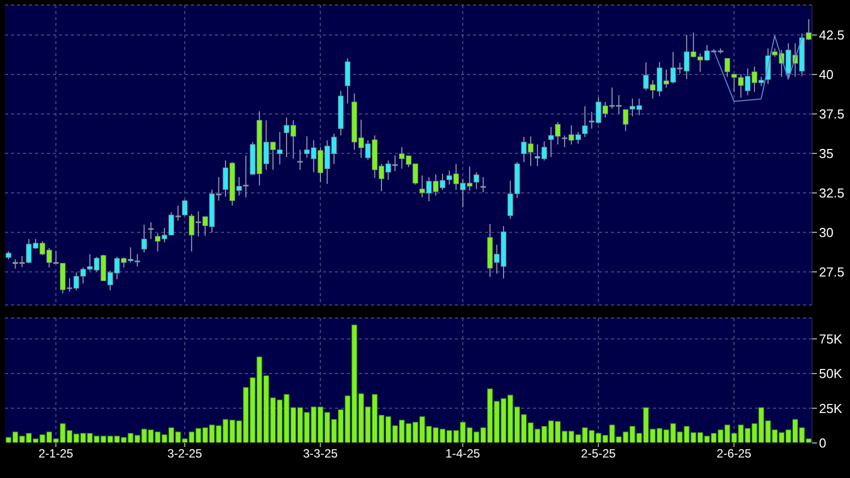 The height and width of the screenshot is (478, 850). I want to click on x-tick-label: 2-1-25, so click(56, 453).